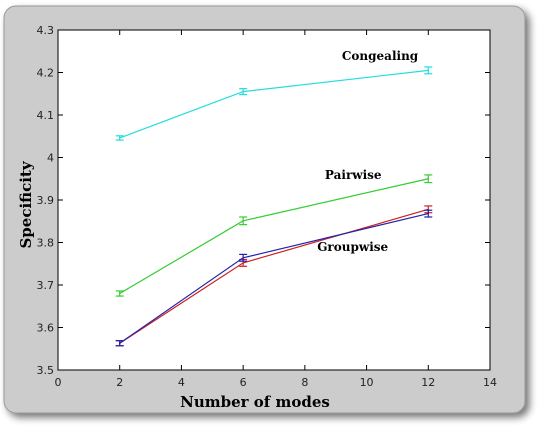  I want to click on x-tick-label: 6, so click(243, 382).